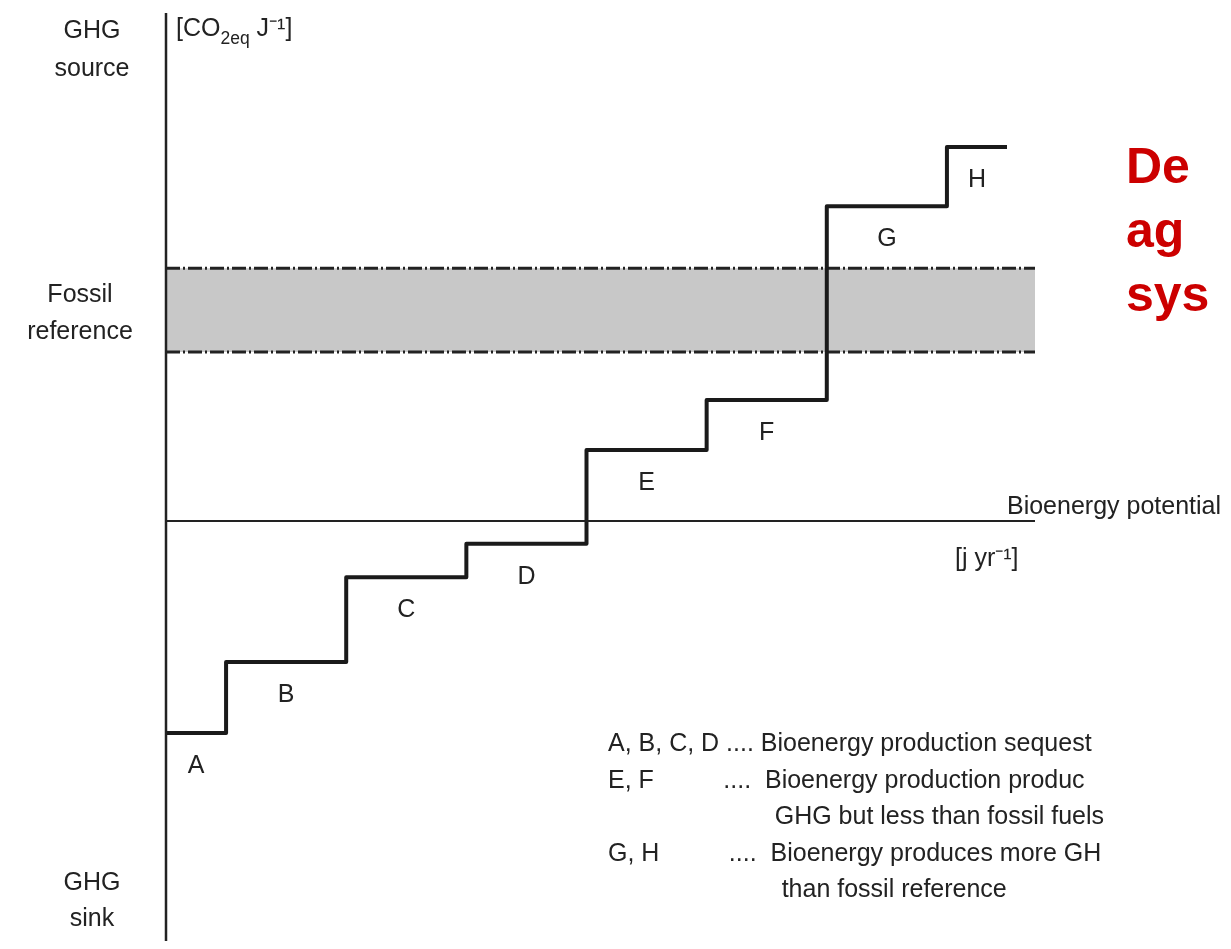 This screenshot has height=949, width=1231. Describe the element at coordinates (850, 742) in the screenshot. I see `annotation: A, B, C, D .... Bioenergy production sequest` at that location.